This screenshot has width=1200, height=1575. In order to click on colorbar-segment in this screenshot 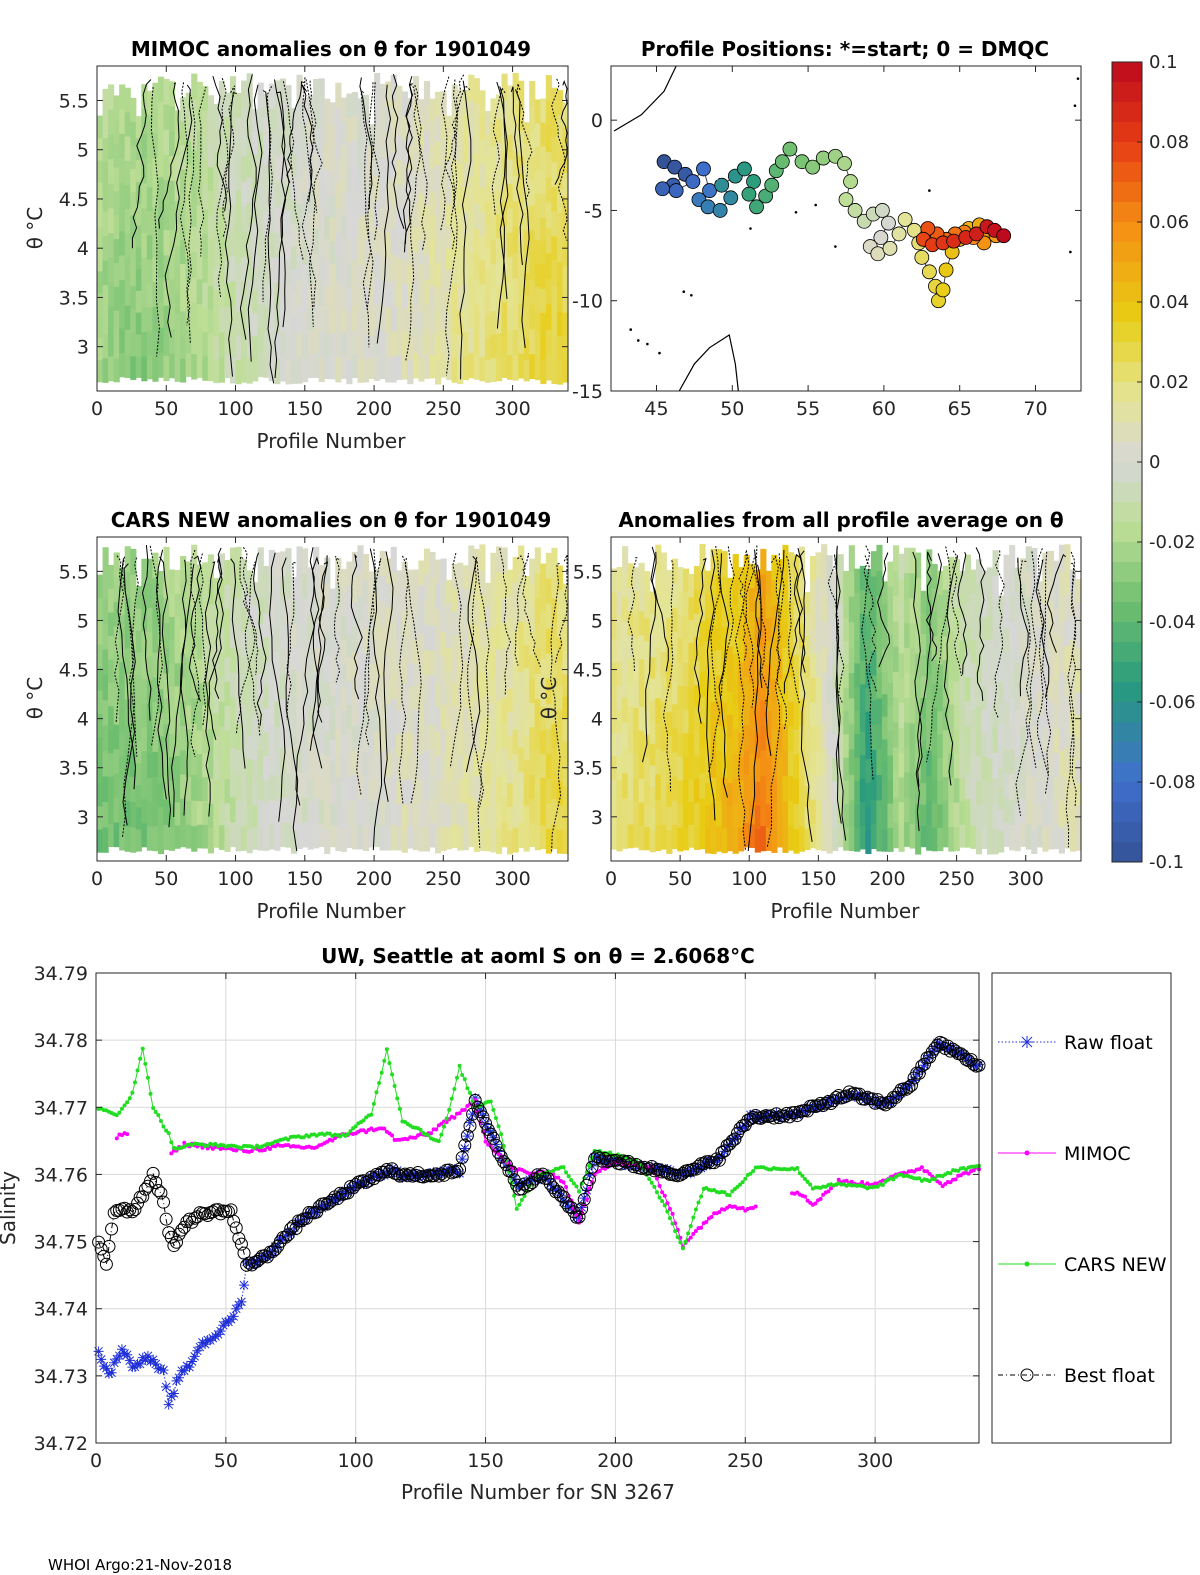, I will do `click(1127, 172)`.